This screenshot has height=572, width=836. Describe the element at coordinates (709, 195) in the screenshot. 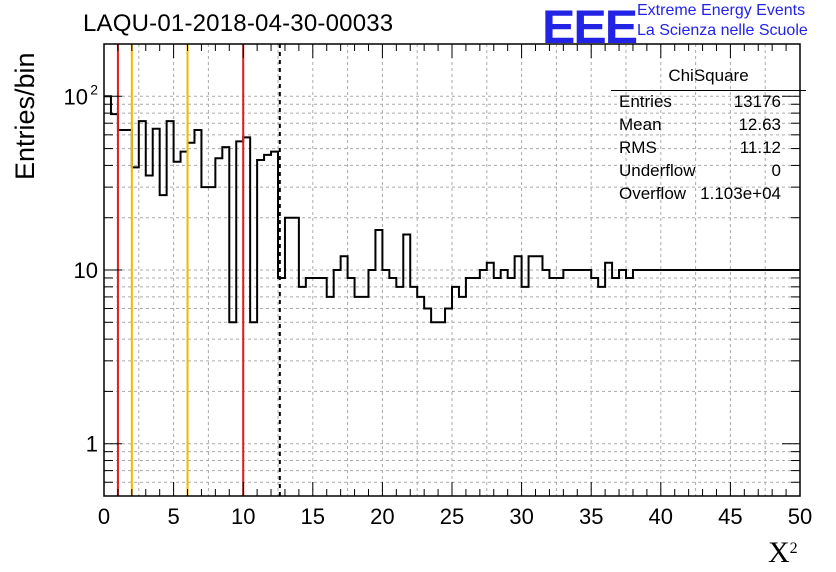

I see `stats-row: Overflow 1.103e+04` at that location.